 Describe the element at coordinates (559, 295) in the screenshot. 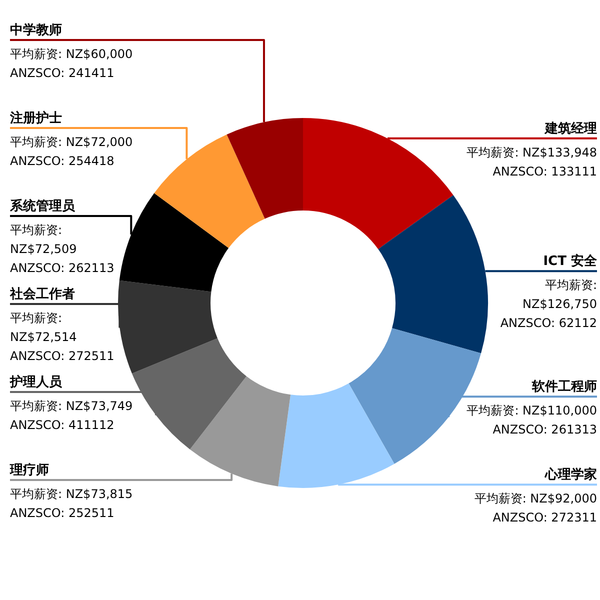

I see `data-label: 平均薪资: NZ$126,750` at that location.